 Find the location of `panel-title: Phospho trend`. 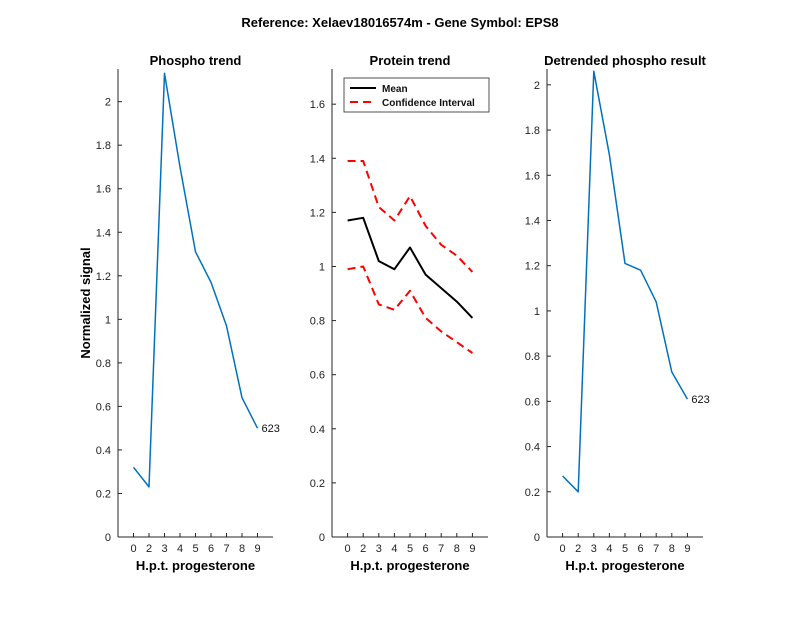

panel-title: Phospho trend is located at coordinates (196, 60).